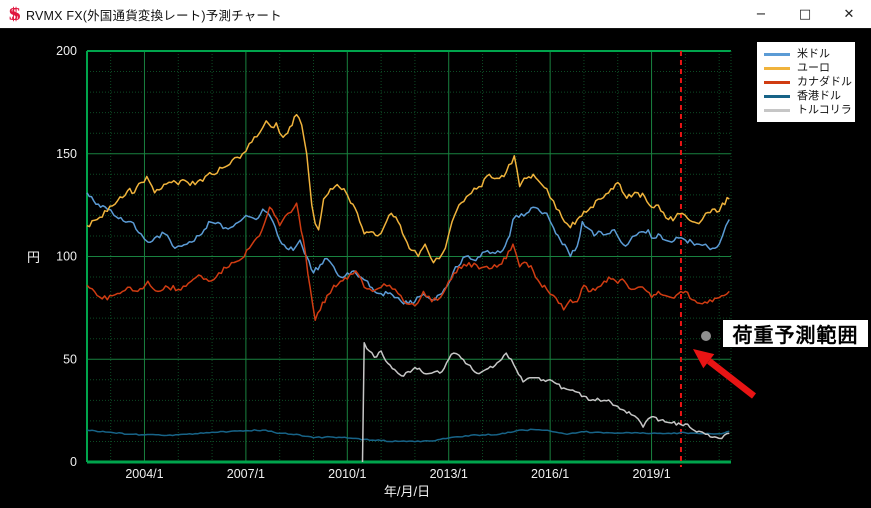 The width and height of the screenshot is (871, 508). I want to click on close-button: ✕, so click(849, 14).